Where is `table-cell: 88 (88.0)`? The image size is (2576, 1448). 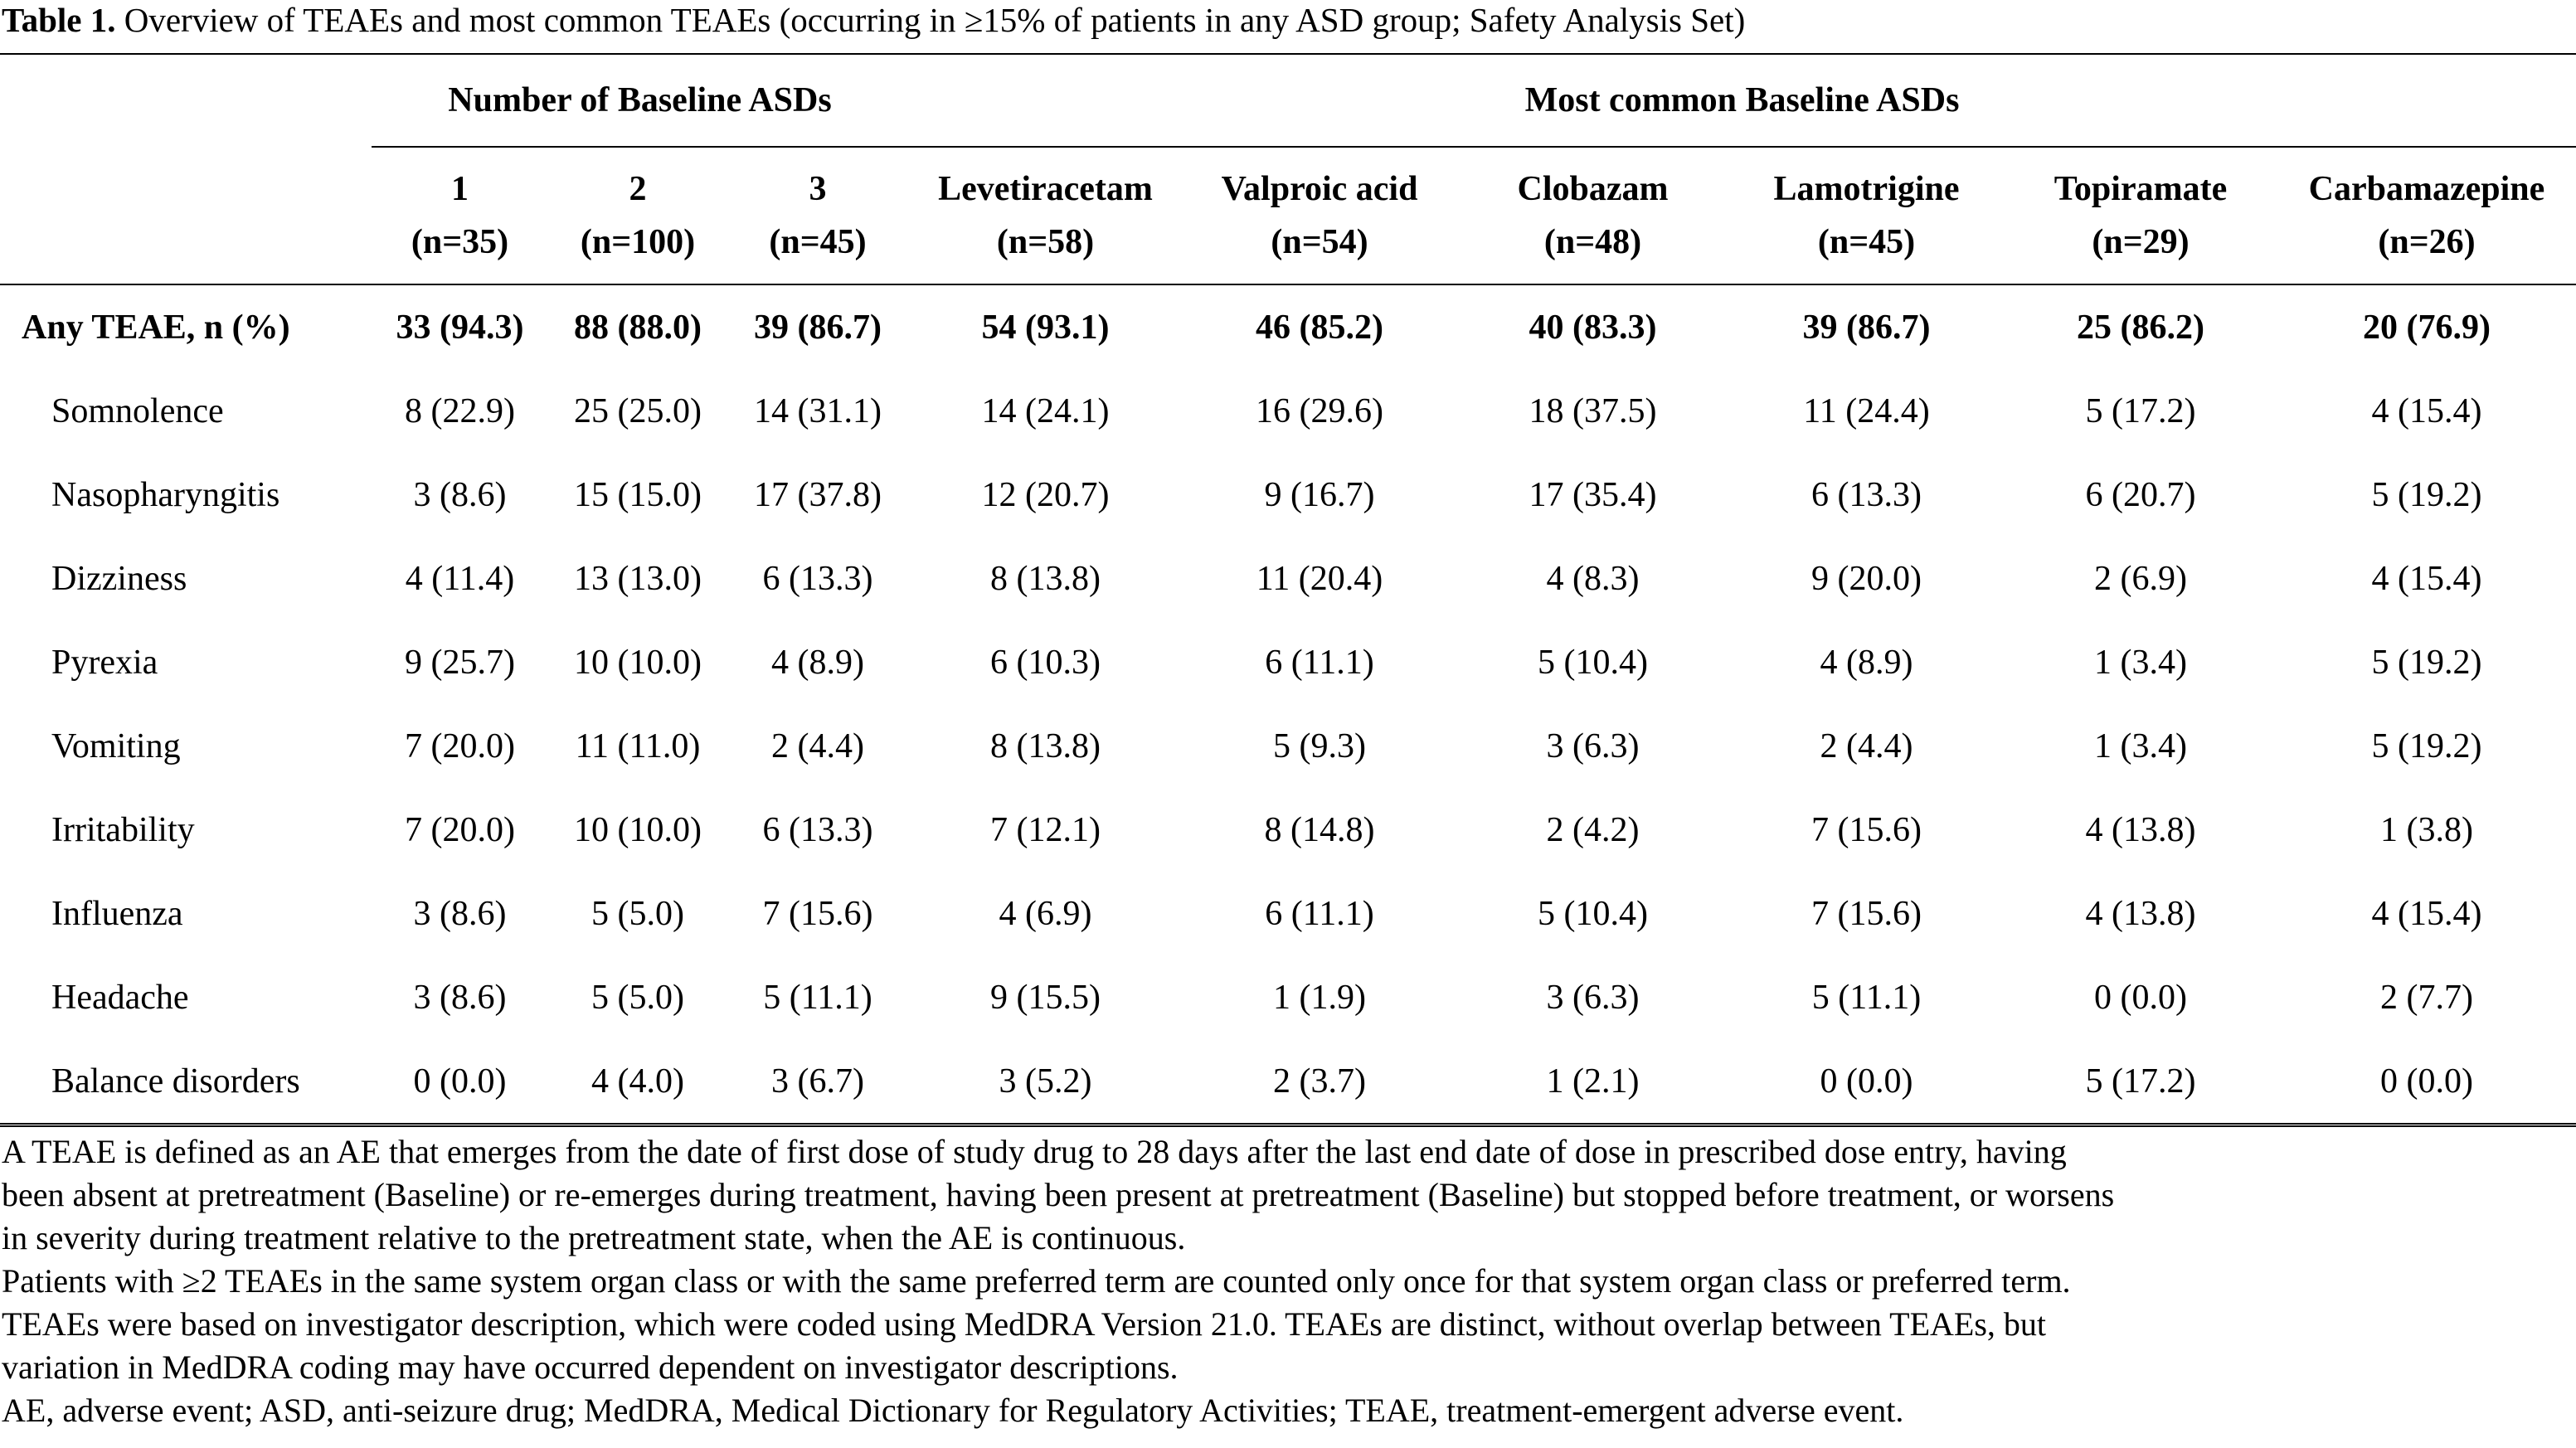 table-cell: 88 (88.0) is located at coordinates (638, 327).